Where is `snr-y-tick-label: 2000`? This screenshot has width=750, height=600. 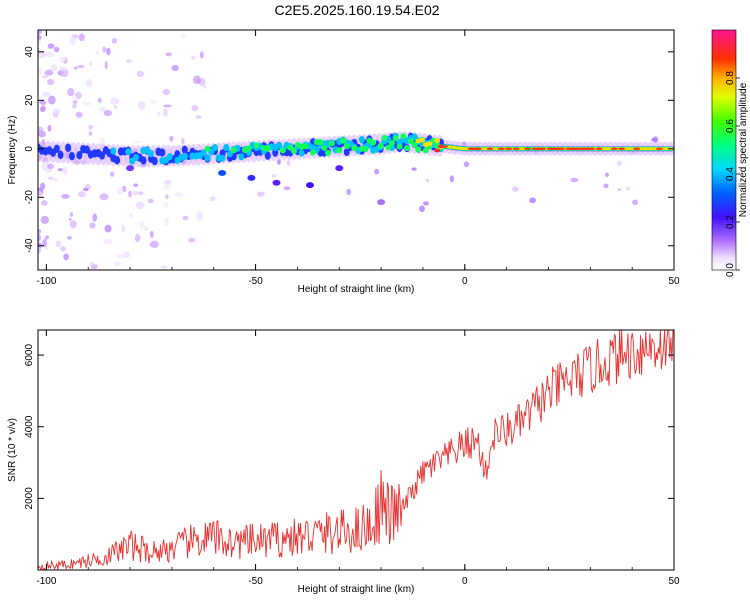 snr-y-tick-label: 2000 is located at coordinates (29, 498).